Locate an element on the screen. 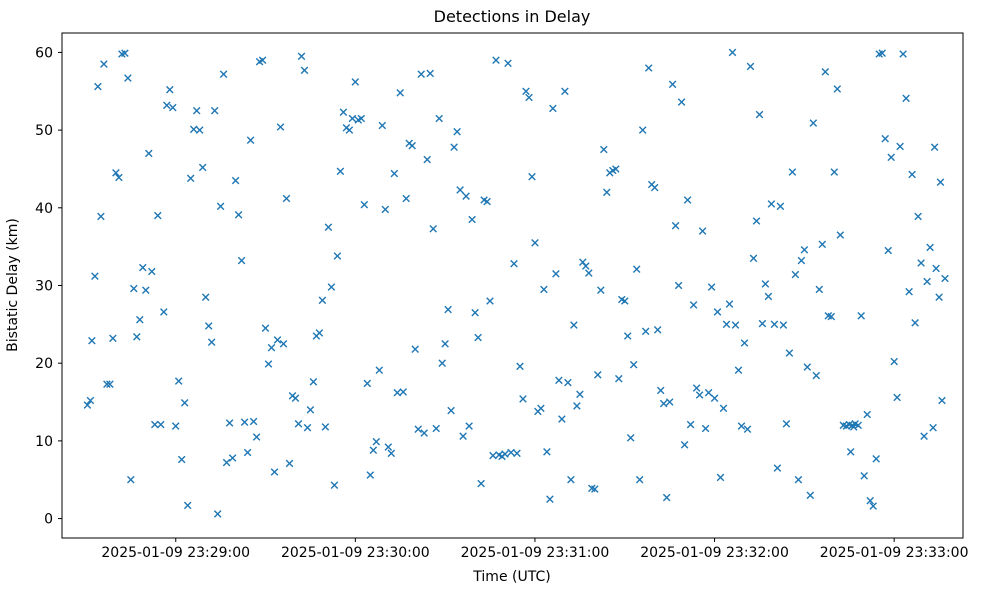 This screenshot has width=989, height=590. y-tick-label: 30 is located at coordinates (44, 287).